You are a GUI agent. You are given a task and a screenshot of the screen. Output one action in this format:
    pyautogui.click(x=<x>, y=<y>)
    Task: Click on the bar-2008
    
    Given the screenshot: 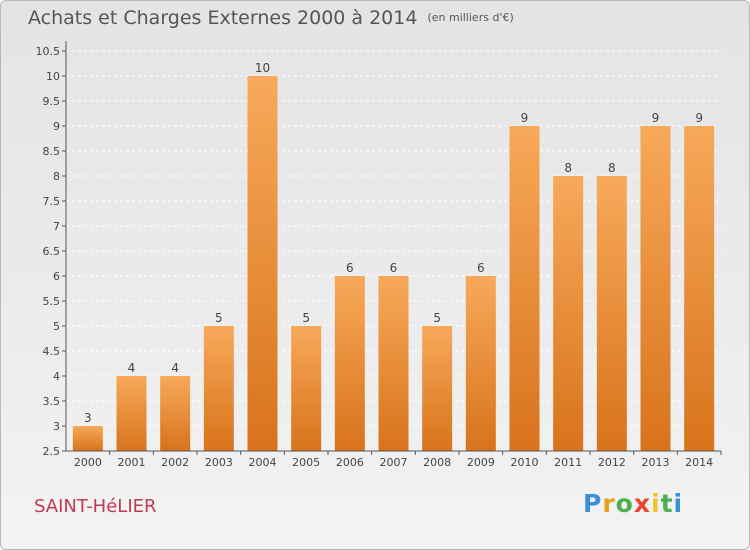 What is the action you would take?
    pyautogui.click(x=437, y=388)
    